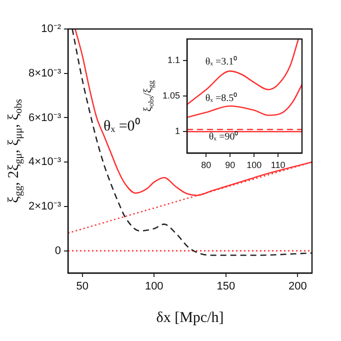 Image resolution: width=341 pixels, height=341 pixels. Describe the element at coordinates (45, 162) in the screenshot. I see `y-tick-label: 4×10⁻³` at that location.